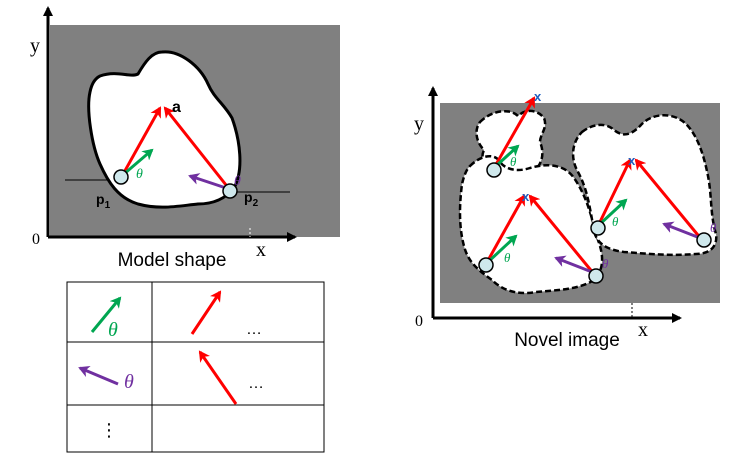  What do you see at coordinates (206, 312) in the screenshot?
I see `r-table-row1-red-arrow` at bounding box center [206, 312].